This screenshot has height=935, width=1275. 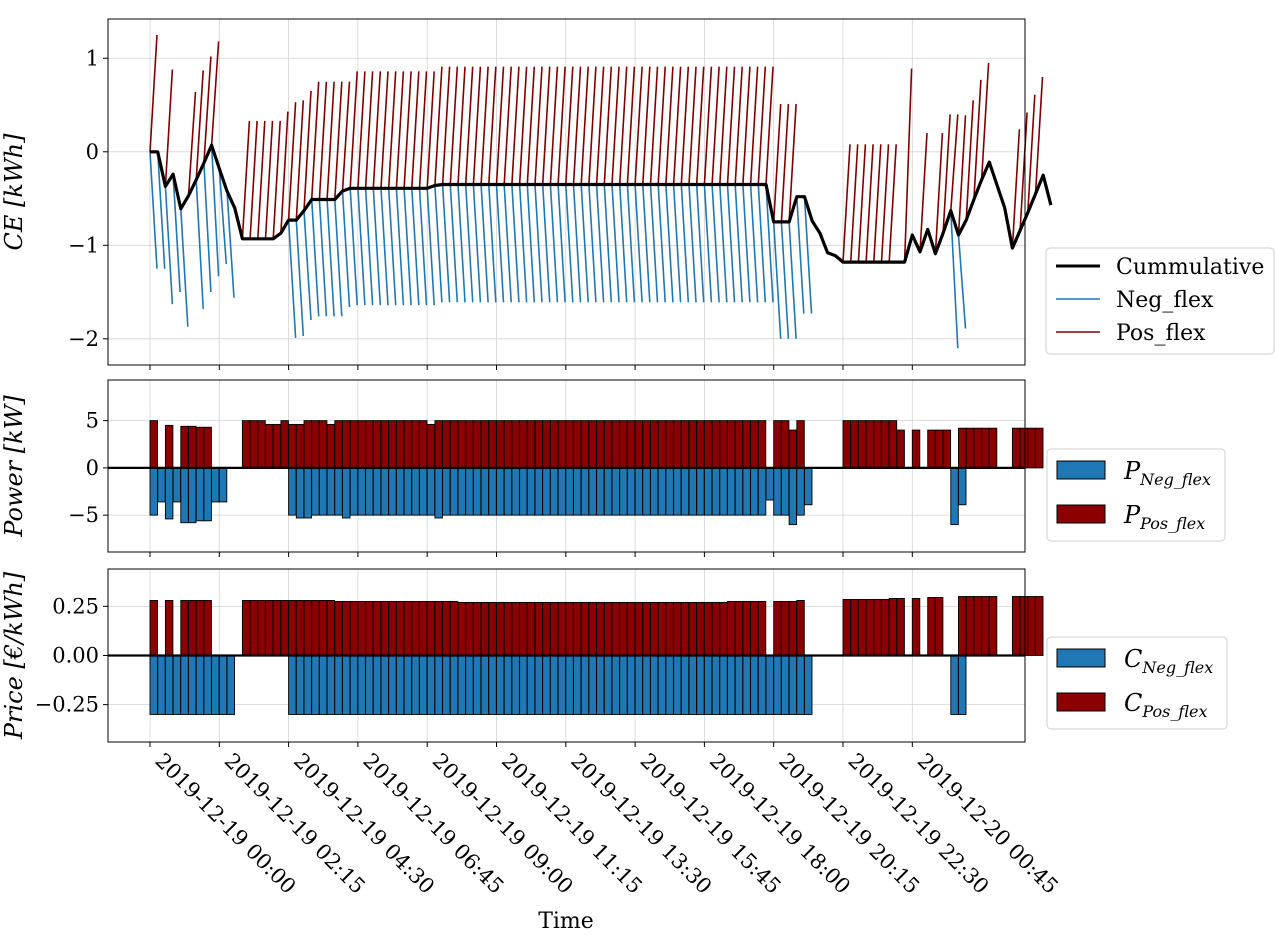 What do you see at coordinates (1164, 517) in the screenshot?
I see `legend-label: PPos_flex` at bounding box center [1164, 517].